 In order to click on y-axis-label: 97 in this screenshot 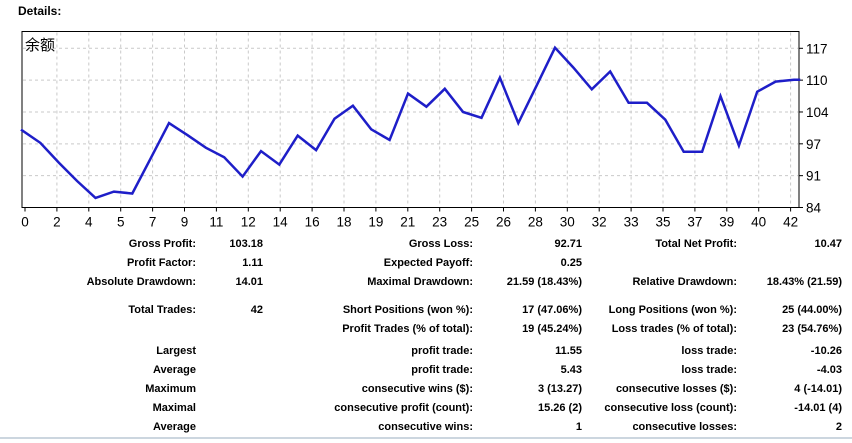, I will do `click(813, 144)`.